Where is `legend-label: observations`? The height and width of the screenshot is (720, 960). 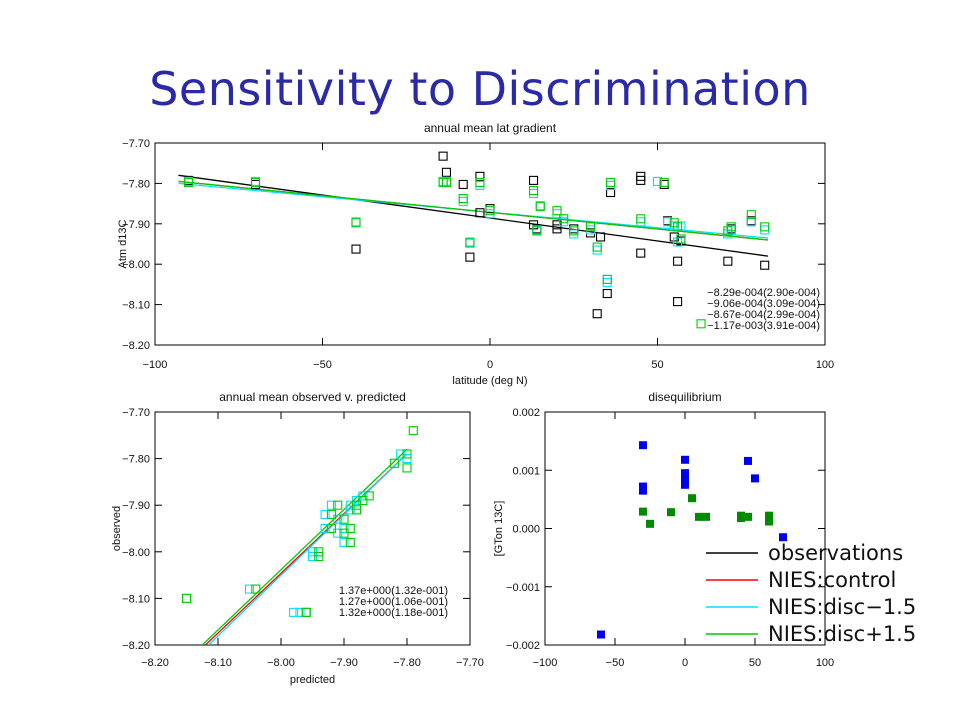 legend-label: observations is located at coordinates (835, 553).